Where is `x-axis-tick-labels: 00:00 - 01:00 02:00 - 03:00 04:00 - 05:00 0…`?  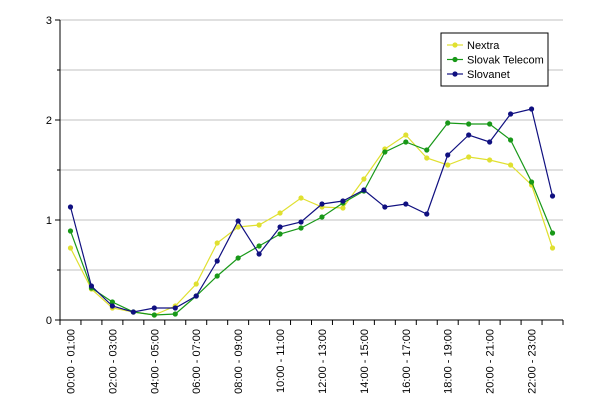 x-axis-tick-labels: 00:00 - 01:00 02:00 - 03:00 04:00 - 05:00 0… is located at coordinates (301, 361).